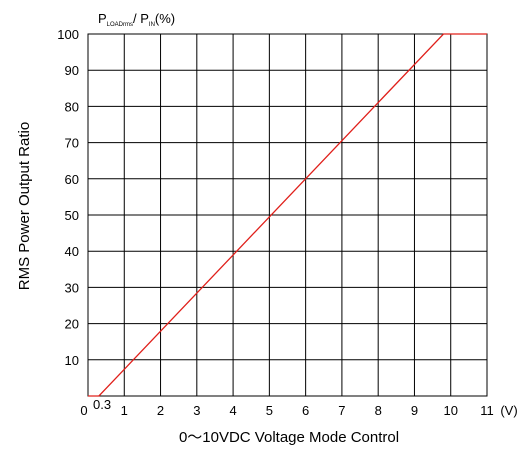 The image size is (526, 453). I want to click on y-top-sub2: IN, so click(152, 25).